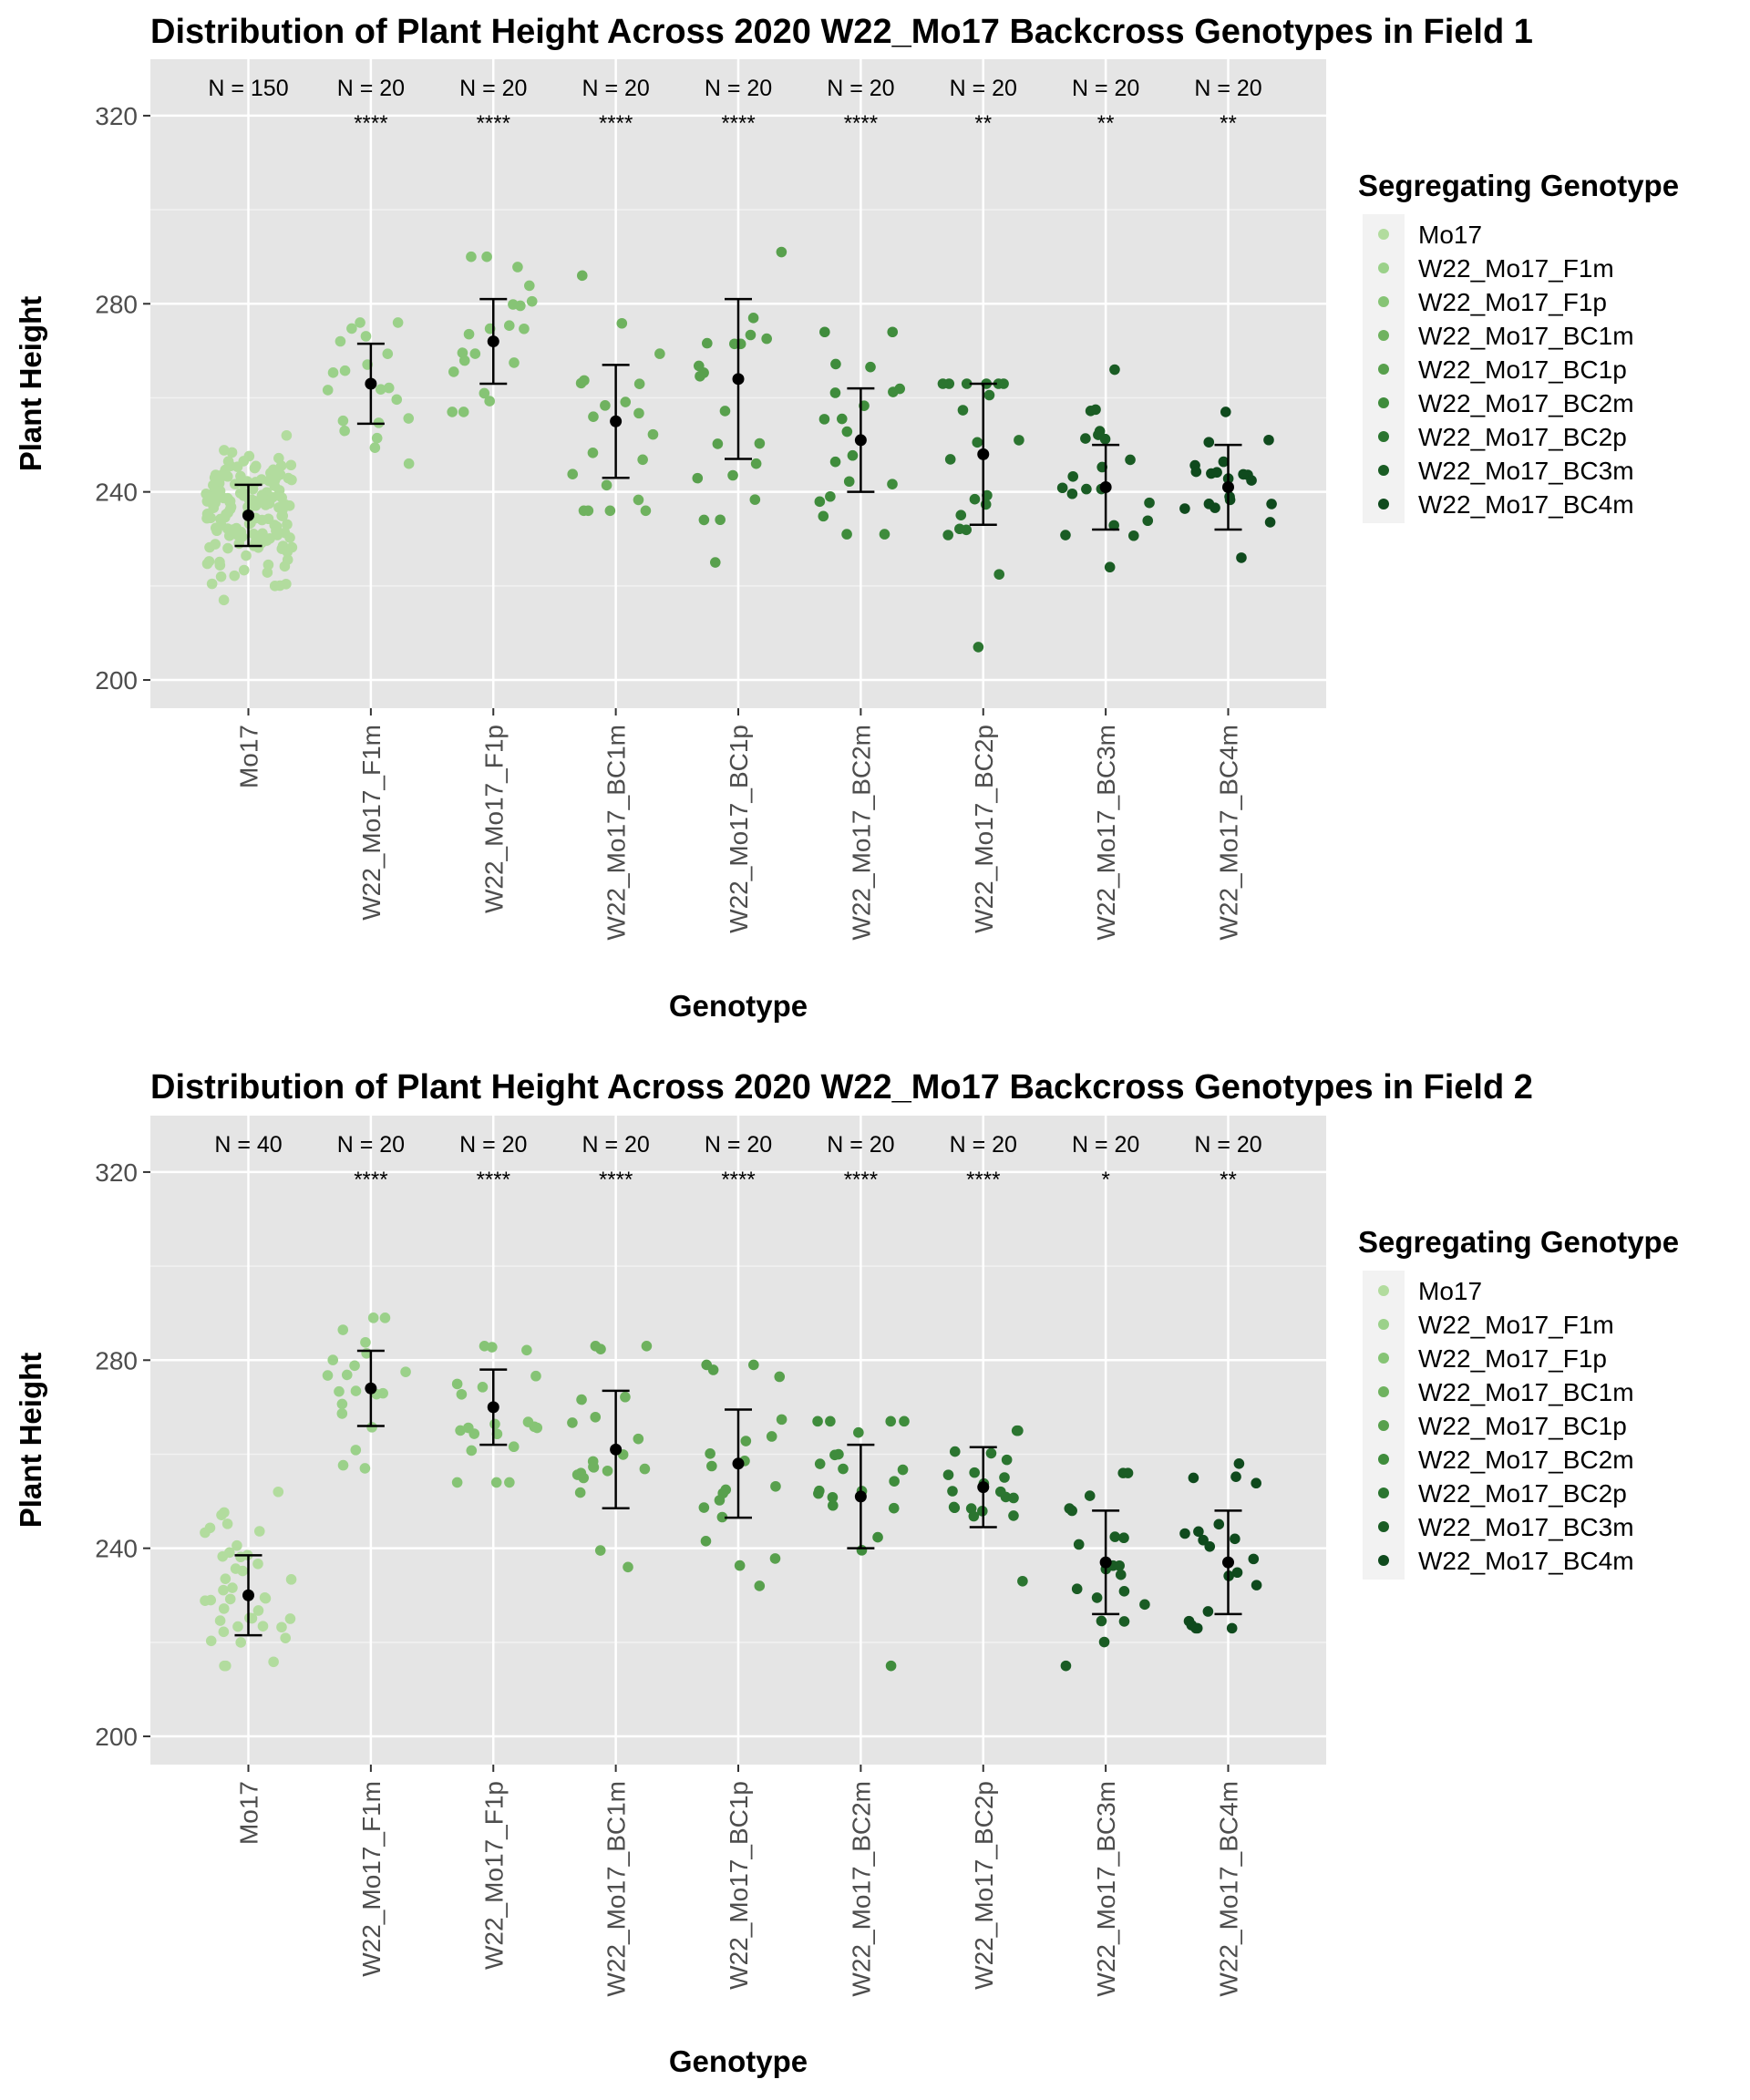 This screenshot has width=1750, height=2100. Describe the element at coordinates (31, 384) in the screenshot. I see `y-axis-title: Plant Height` at that location.